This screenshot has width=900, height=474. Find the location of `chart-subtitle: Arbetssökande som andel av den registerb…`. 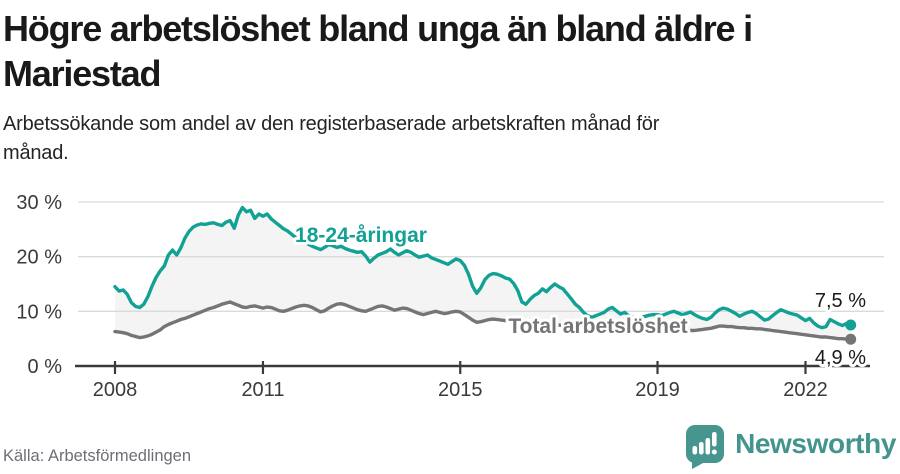

chart-subtitle: Arbetssökande som andel av den registerb… is located at coordinates (331, 138).